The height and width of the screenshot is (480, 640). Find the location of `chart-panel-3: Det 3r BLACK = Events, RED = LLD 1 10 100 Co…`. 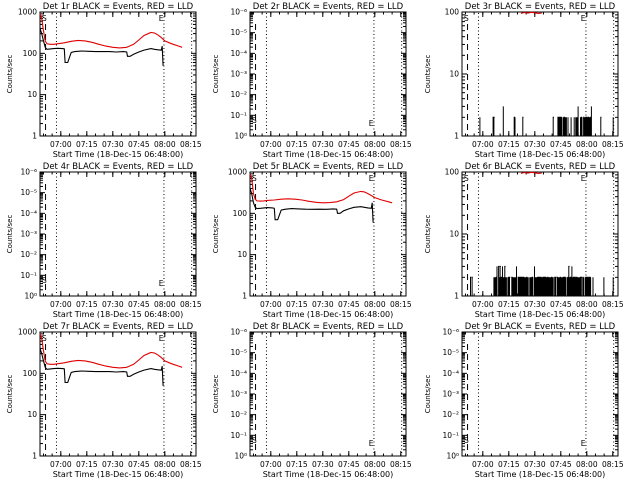

chart-panel-3: Det 3r BLACK = Events, RED = LLD 1 10 100 Co… is located at coordinates (524, 80).